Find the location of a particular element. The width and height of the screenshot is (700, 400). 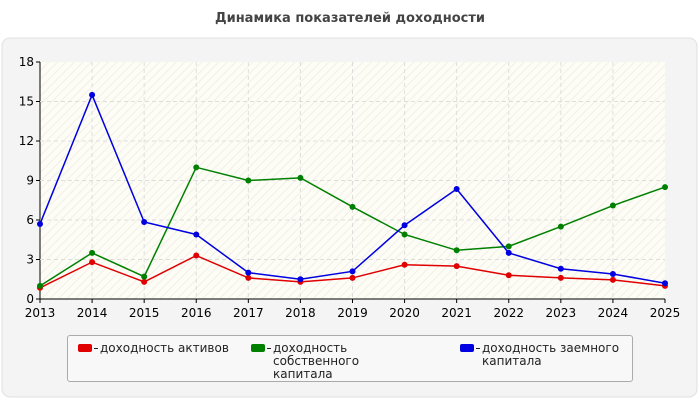

x-tick-label: 2017 is located at coordinates (248, 313).